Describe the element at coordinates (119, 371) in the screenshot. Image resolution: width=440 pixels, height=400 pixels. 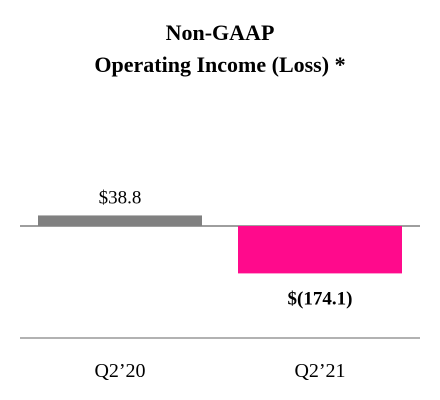
I see `category-label-1: Q2’20` at that location.